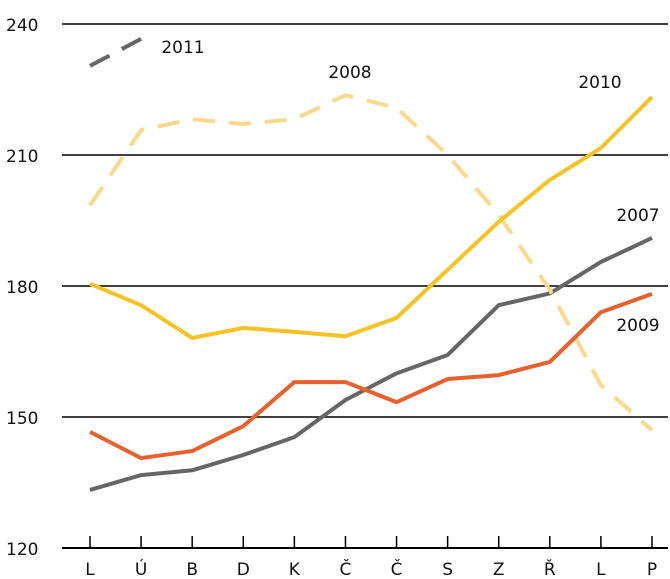  I want to click on x-tick-label: K, so click(295, 569).